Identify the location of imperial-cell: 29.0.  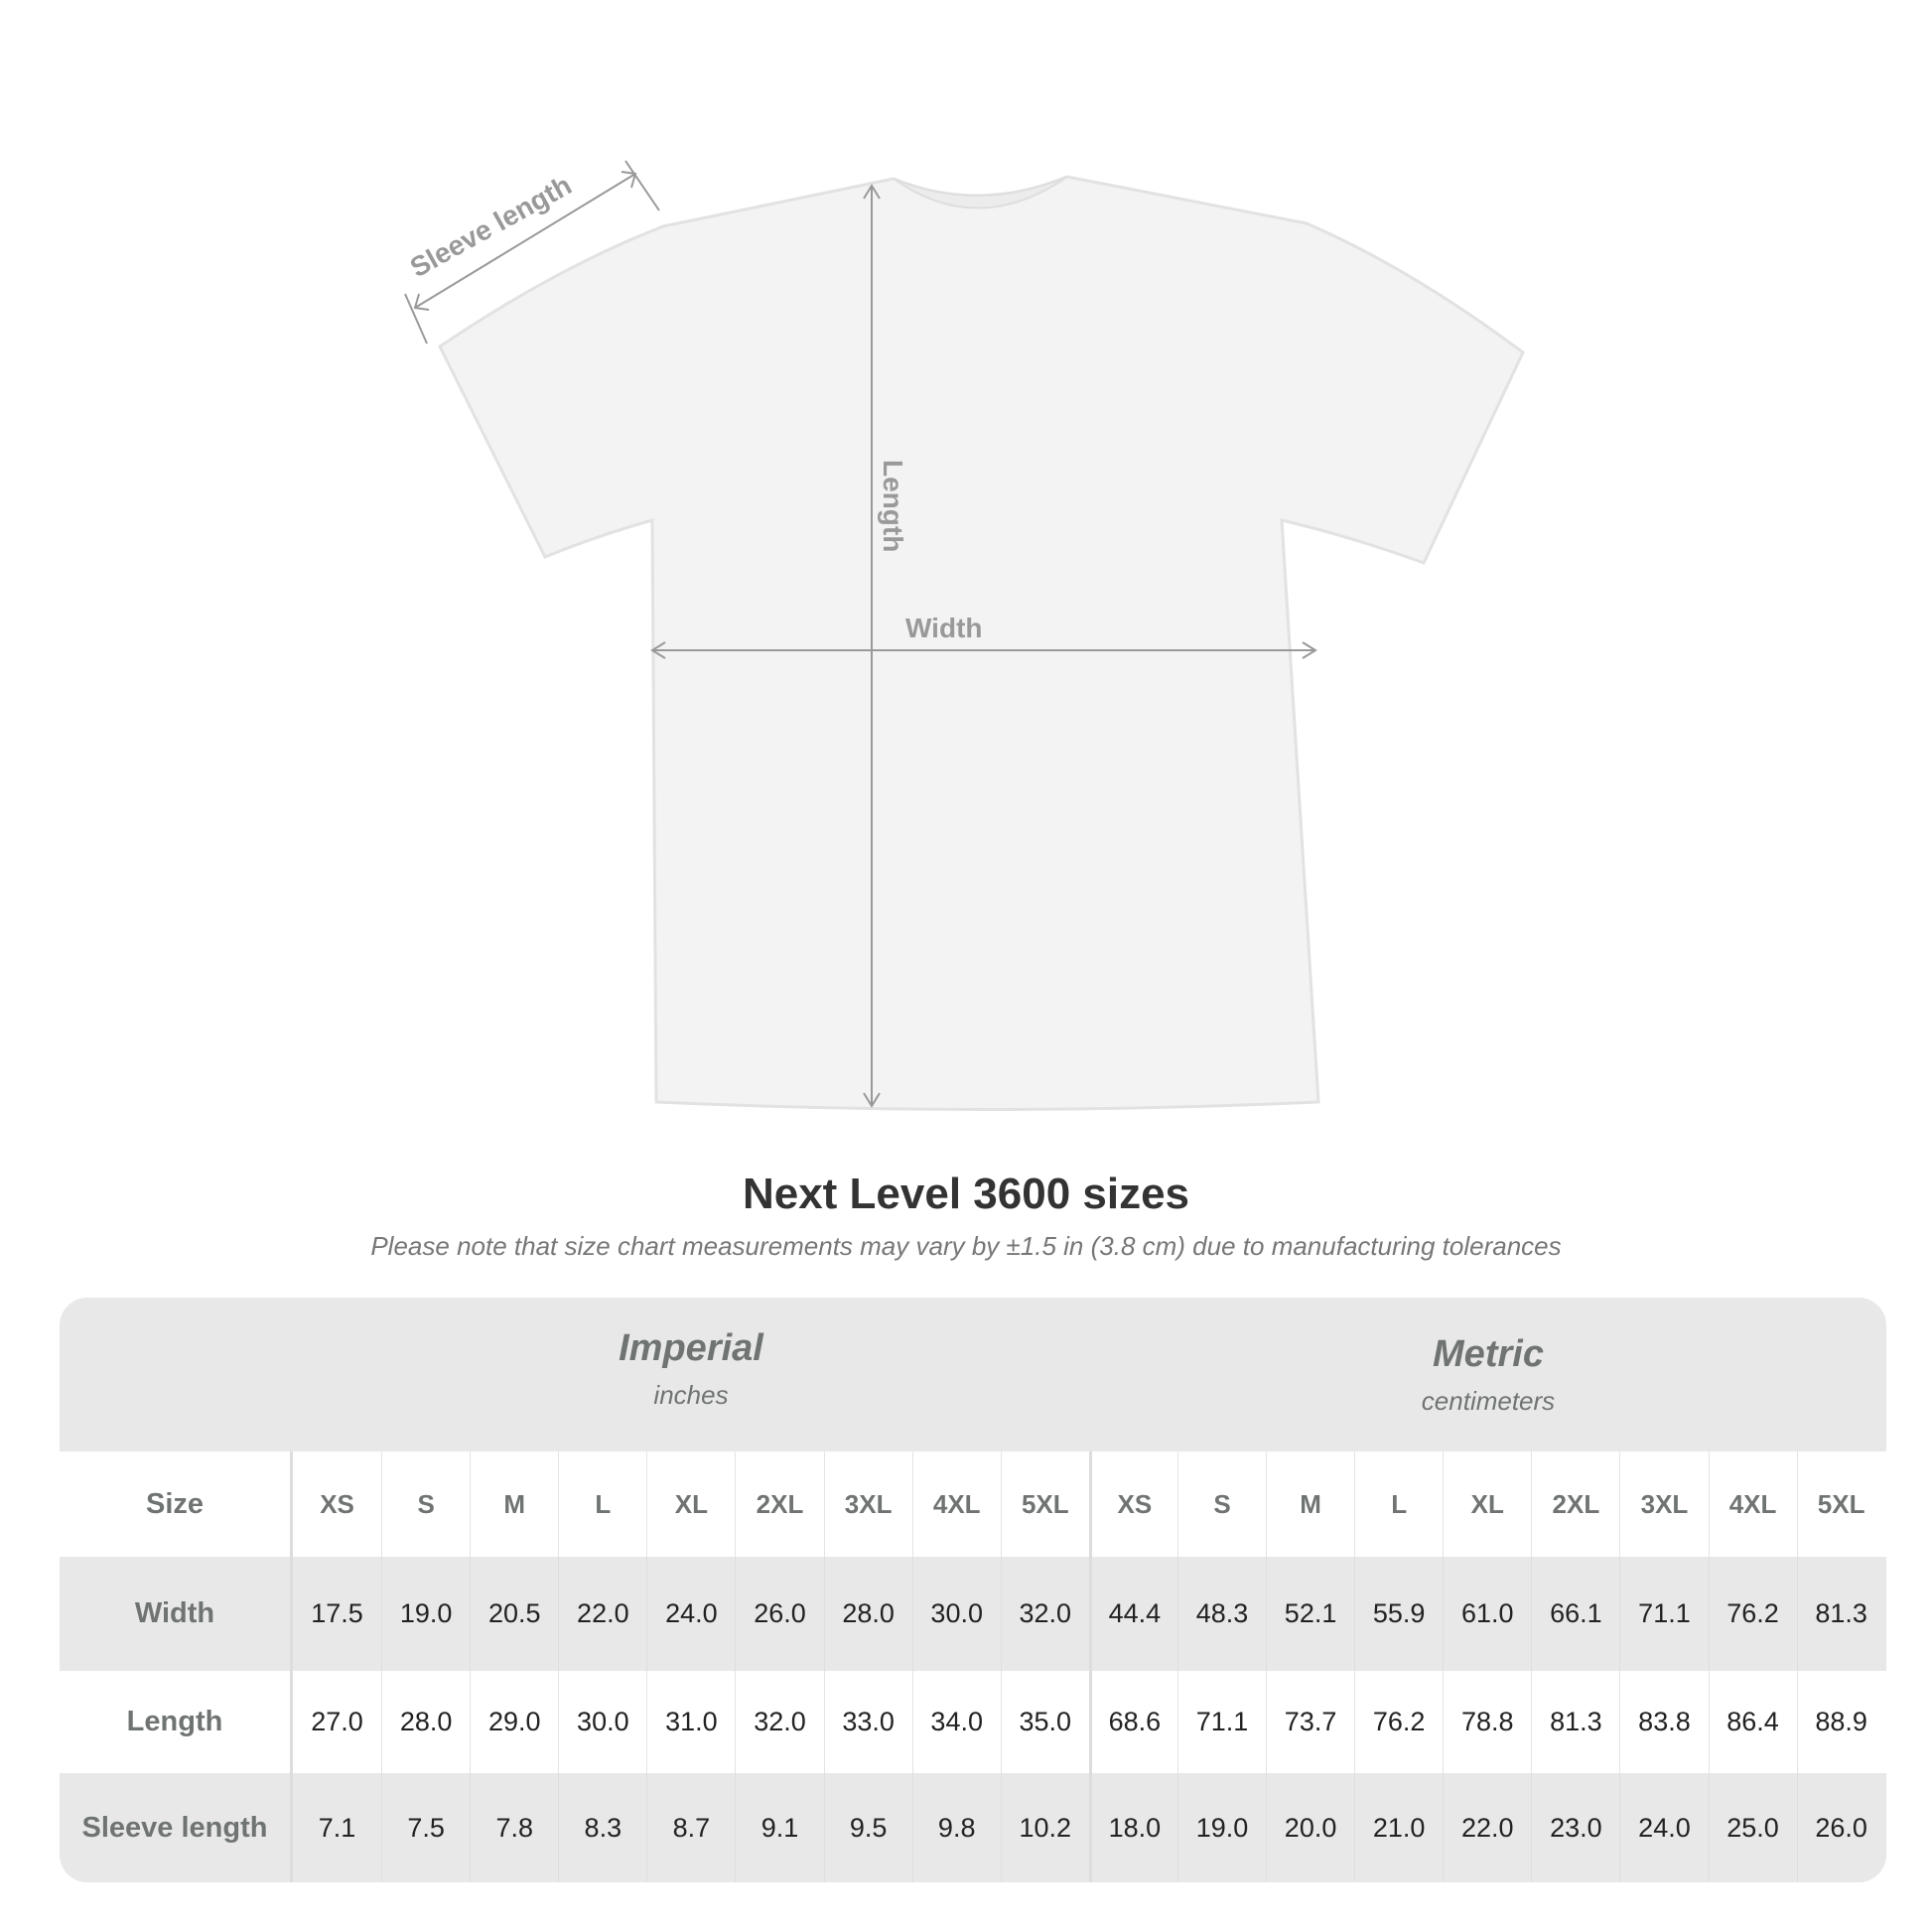
(514, 1722).